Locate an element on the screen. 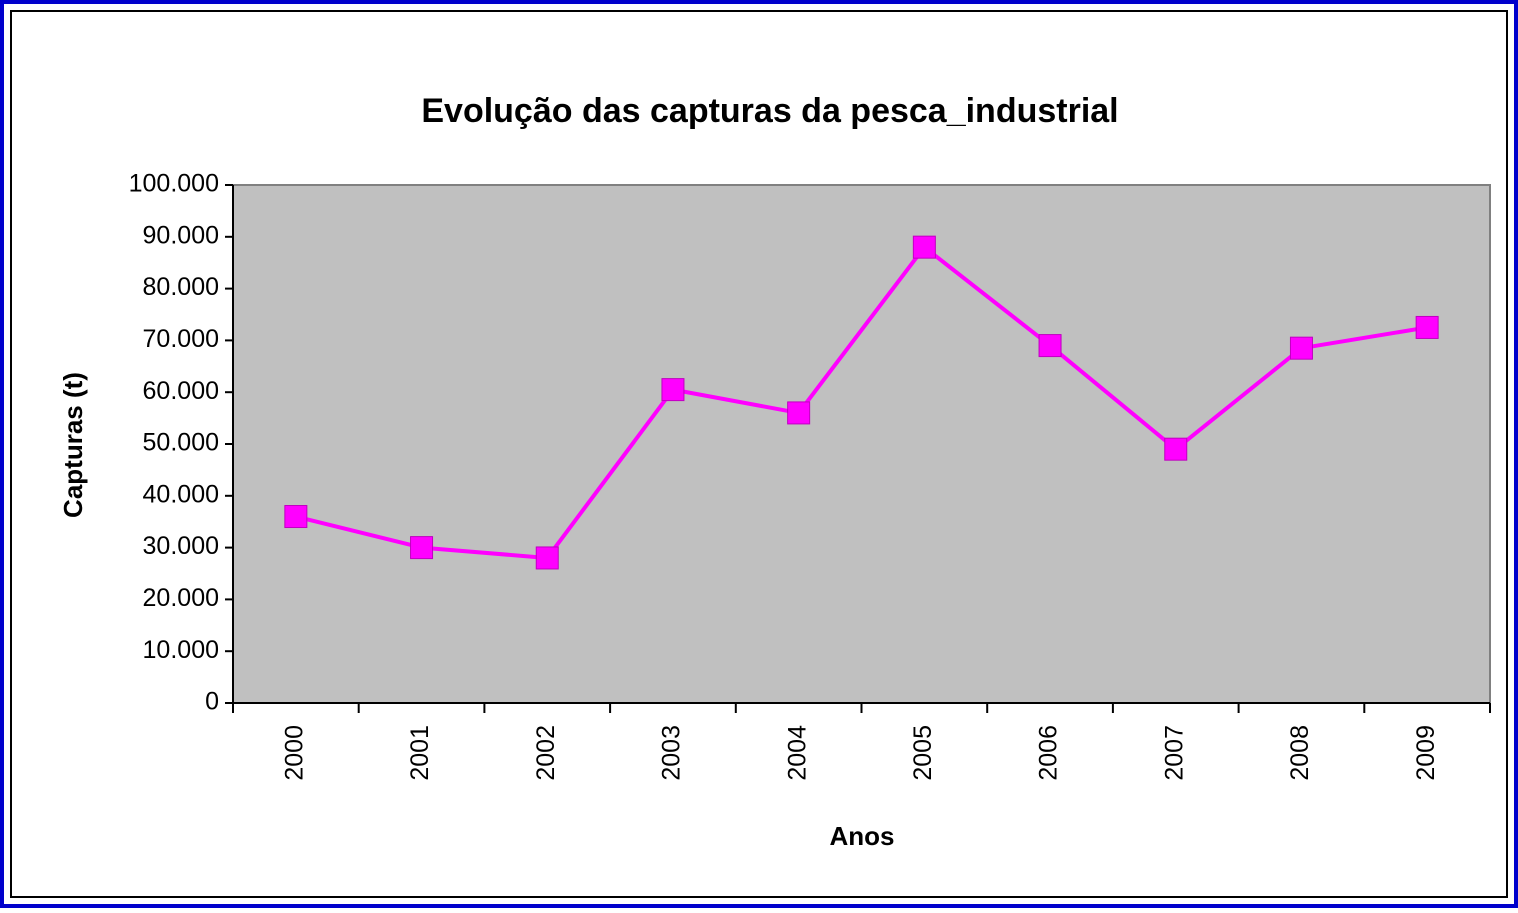 The width and height of the screenshot is (1518, 913). y-axis-label: Capturas (t) is located at coordinates (73, 445).